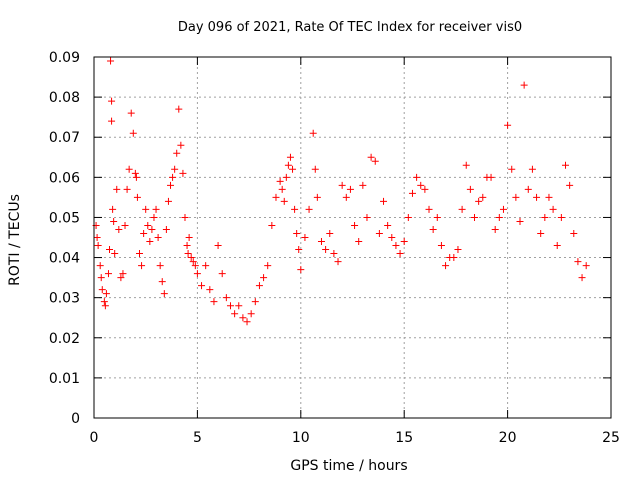 The width and height of the screenshot is (640, 480). Describe the element at coordinates (197, 438) in the screenshot. I see `x-tick-label: 5` at that location.